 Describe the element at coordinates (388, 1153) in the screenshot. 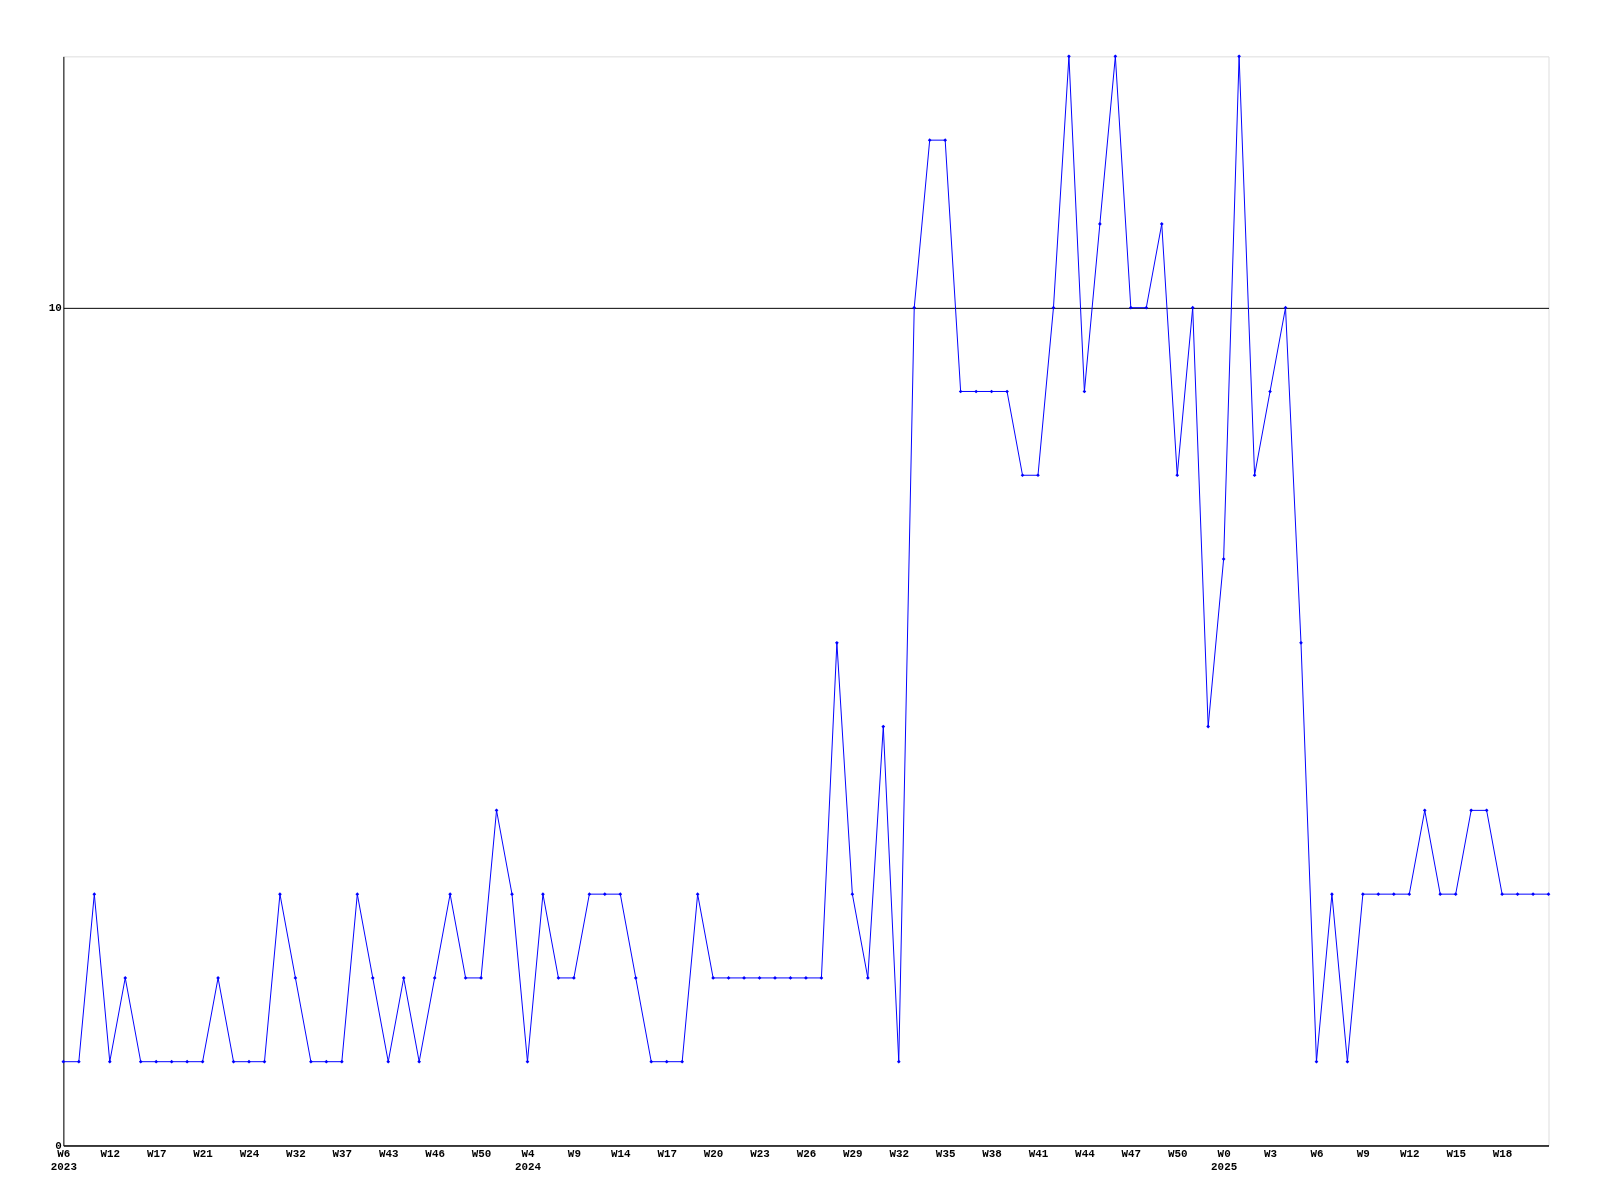

I see `x-tick-label: W43` at that location.